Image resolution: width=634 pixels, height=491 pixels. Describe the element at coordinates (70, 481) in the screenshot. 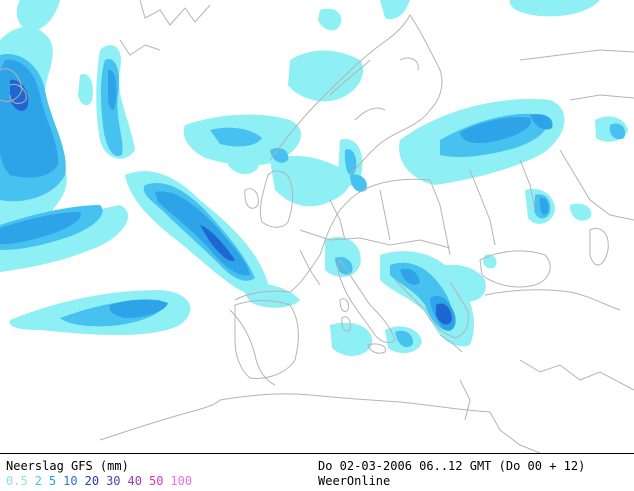

I see `scale-value: 10` at that location.